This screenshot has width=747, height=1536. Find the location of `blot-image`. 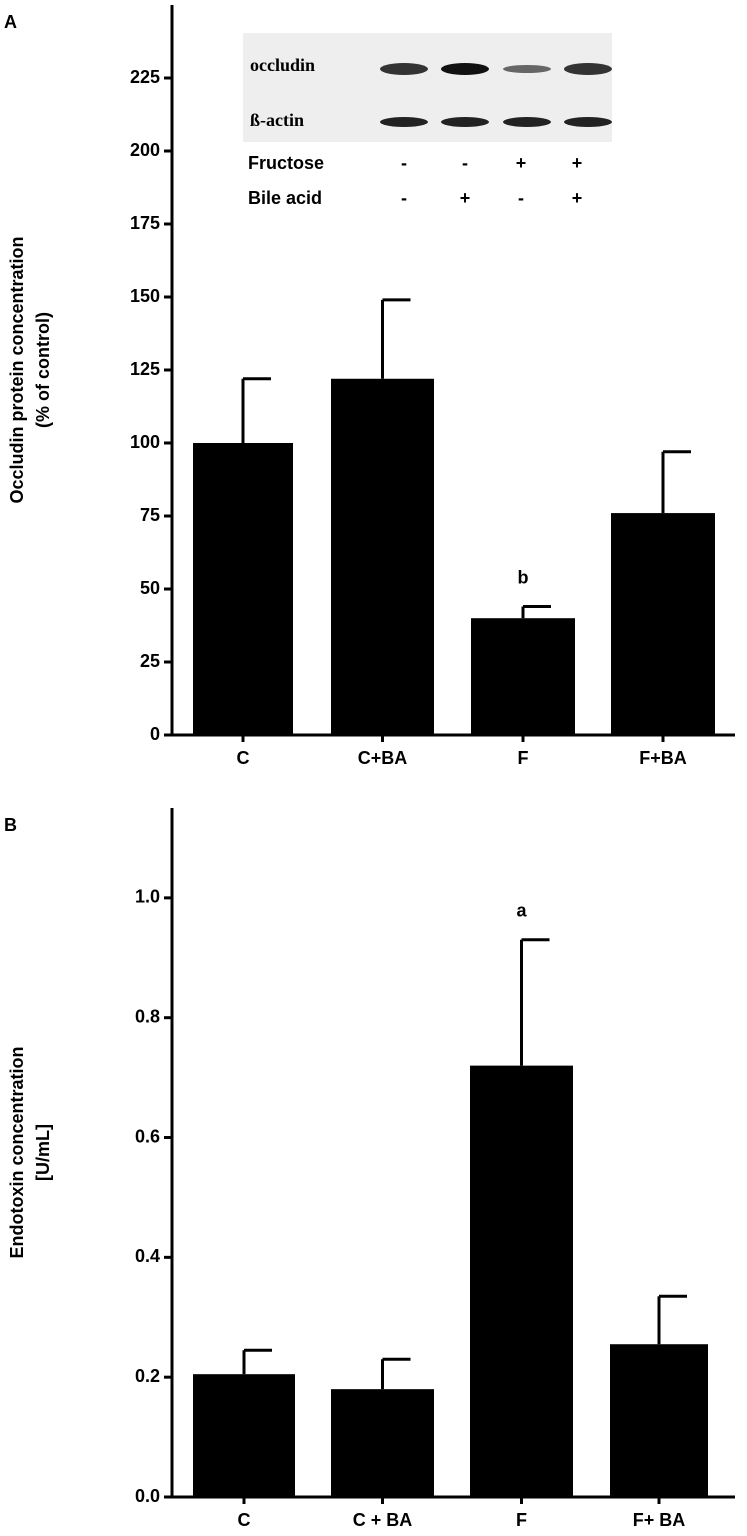

blot-image is located at coordinates (427, 87).